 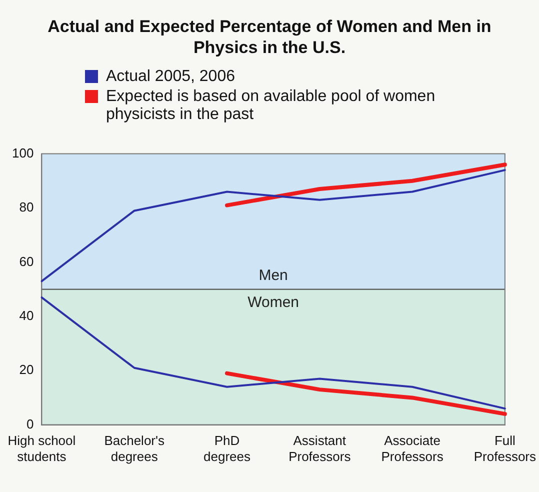 I want to click on x-tick-label: PhD degrees, so click(x=227, y=448).